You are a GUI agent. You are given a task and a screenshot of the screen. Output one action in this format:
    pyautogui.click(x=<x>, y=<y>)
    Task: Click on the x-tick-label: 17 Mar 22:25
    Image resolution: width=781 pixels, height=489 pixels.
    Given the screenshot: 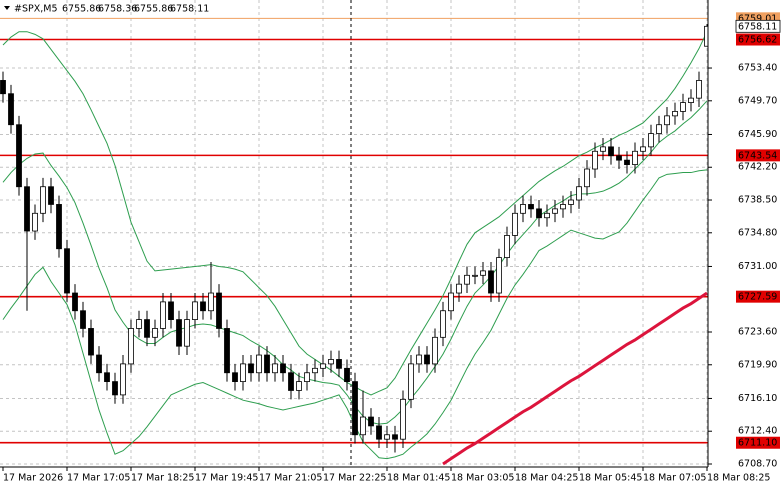 What is the action you would take?
    pyautogui.click(x=354, y=478)
    